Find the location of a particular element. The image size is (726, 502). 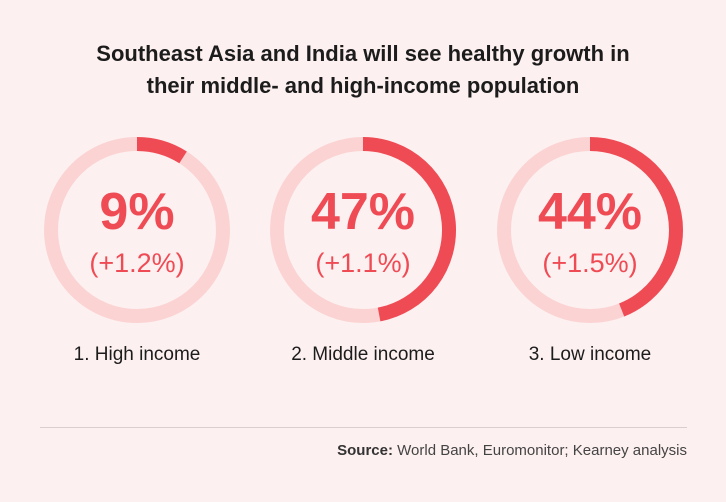

donut-high-income is located at coordinates (137, 230).